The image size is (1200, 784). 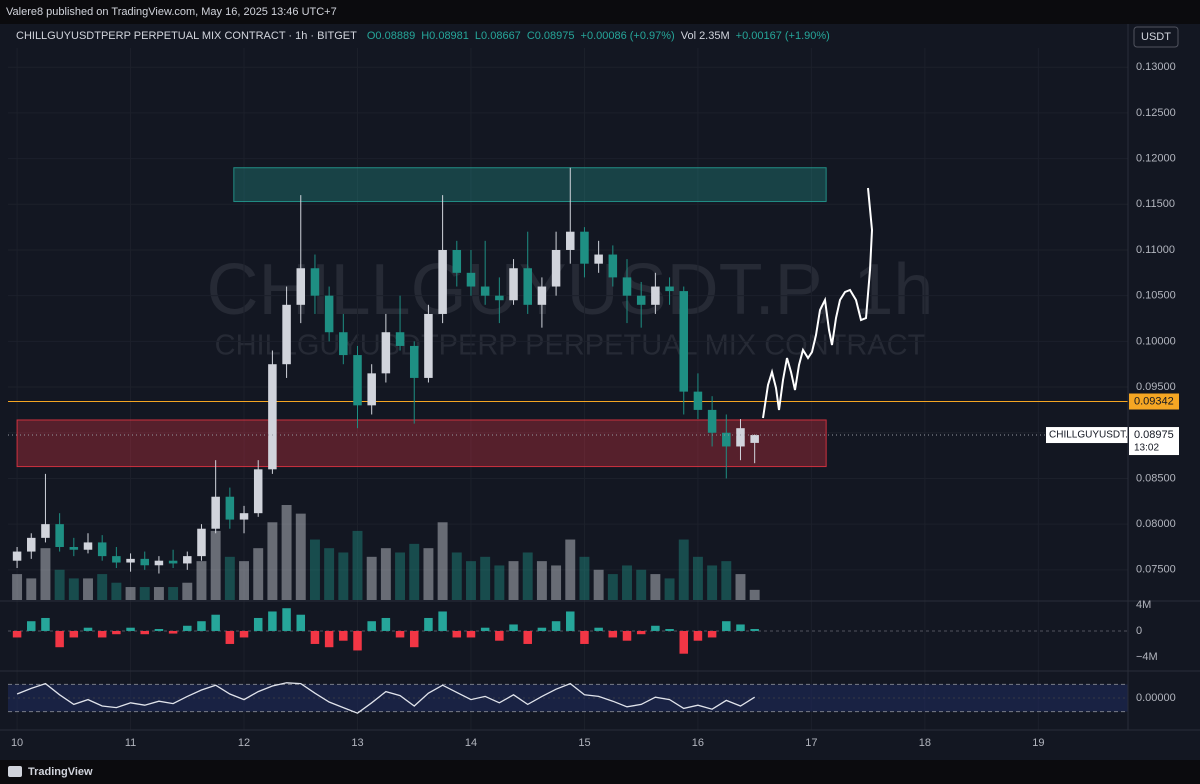 What do you see at coordinates (551, 36) in the screenshot?
I see `legend-value: C0.08975` at bounding box center [551, 36].